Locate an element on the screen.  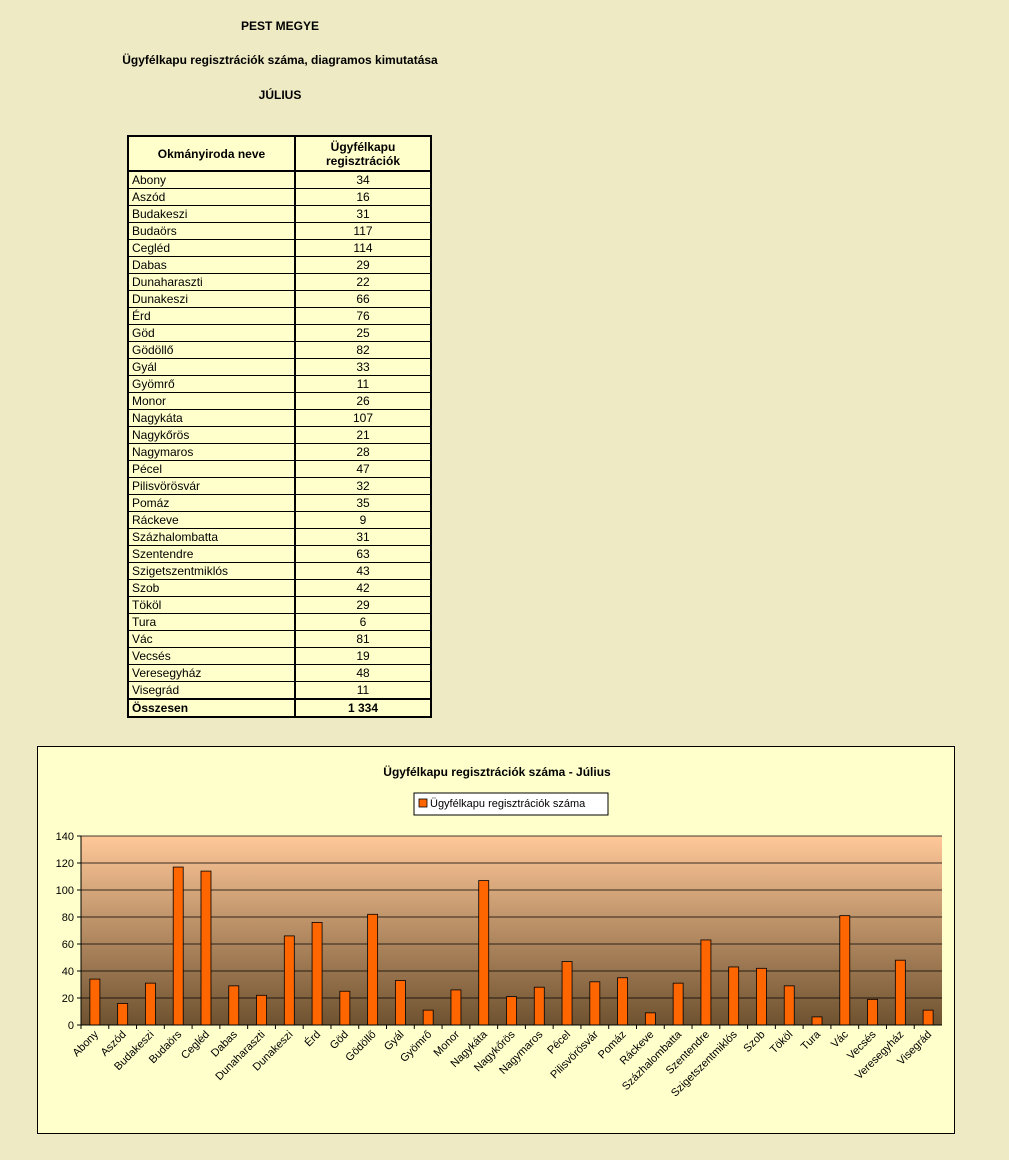
x-tick-label: Gödöllő is located at coordinates (360, 1046).